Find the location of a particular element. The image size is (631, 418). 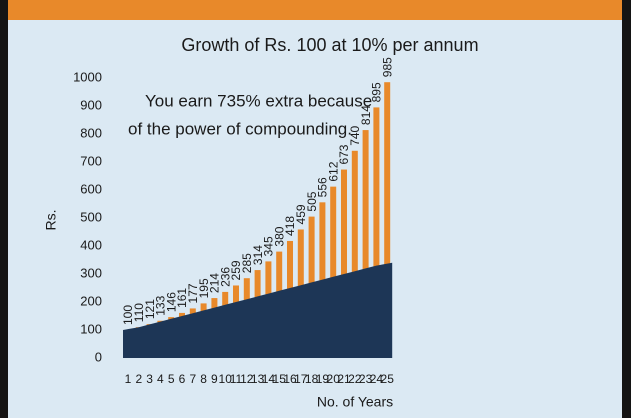

x-tick-label: 23 is located at coordinates (366, 379).